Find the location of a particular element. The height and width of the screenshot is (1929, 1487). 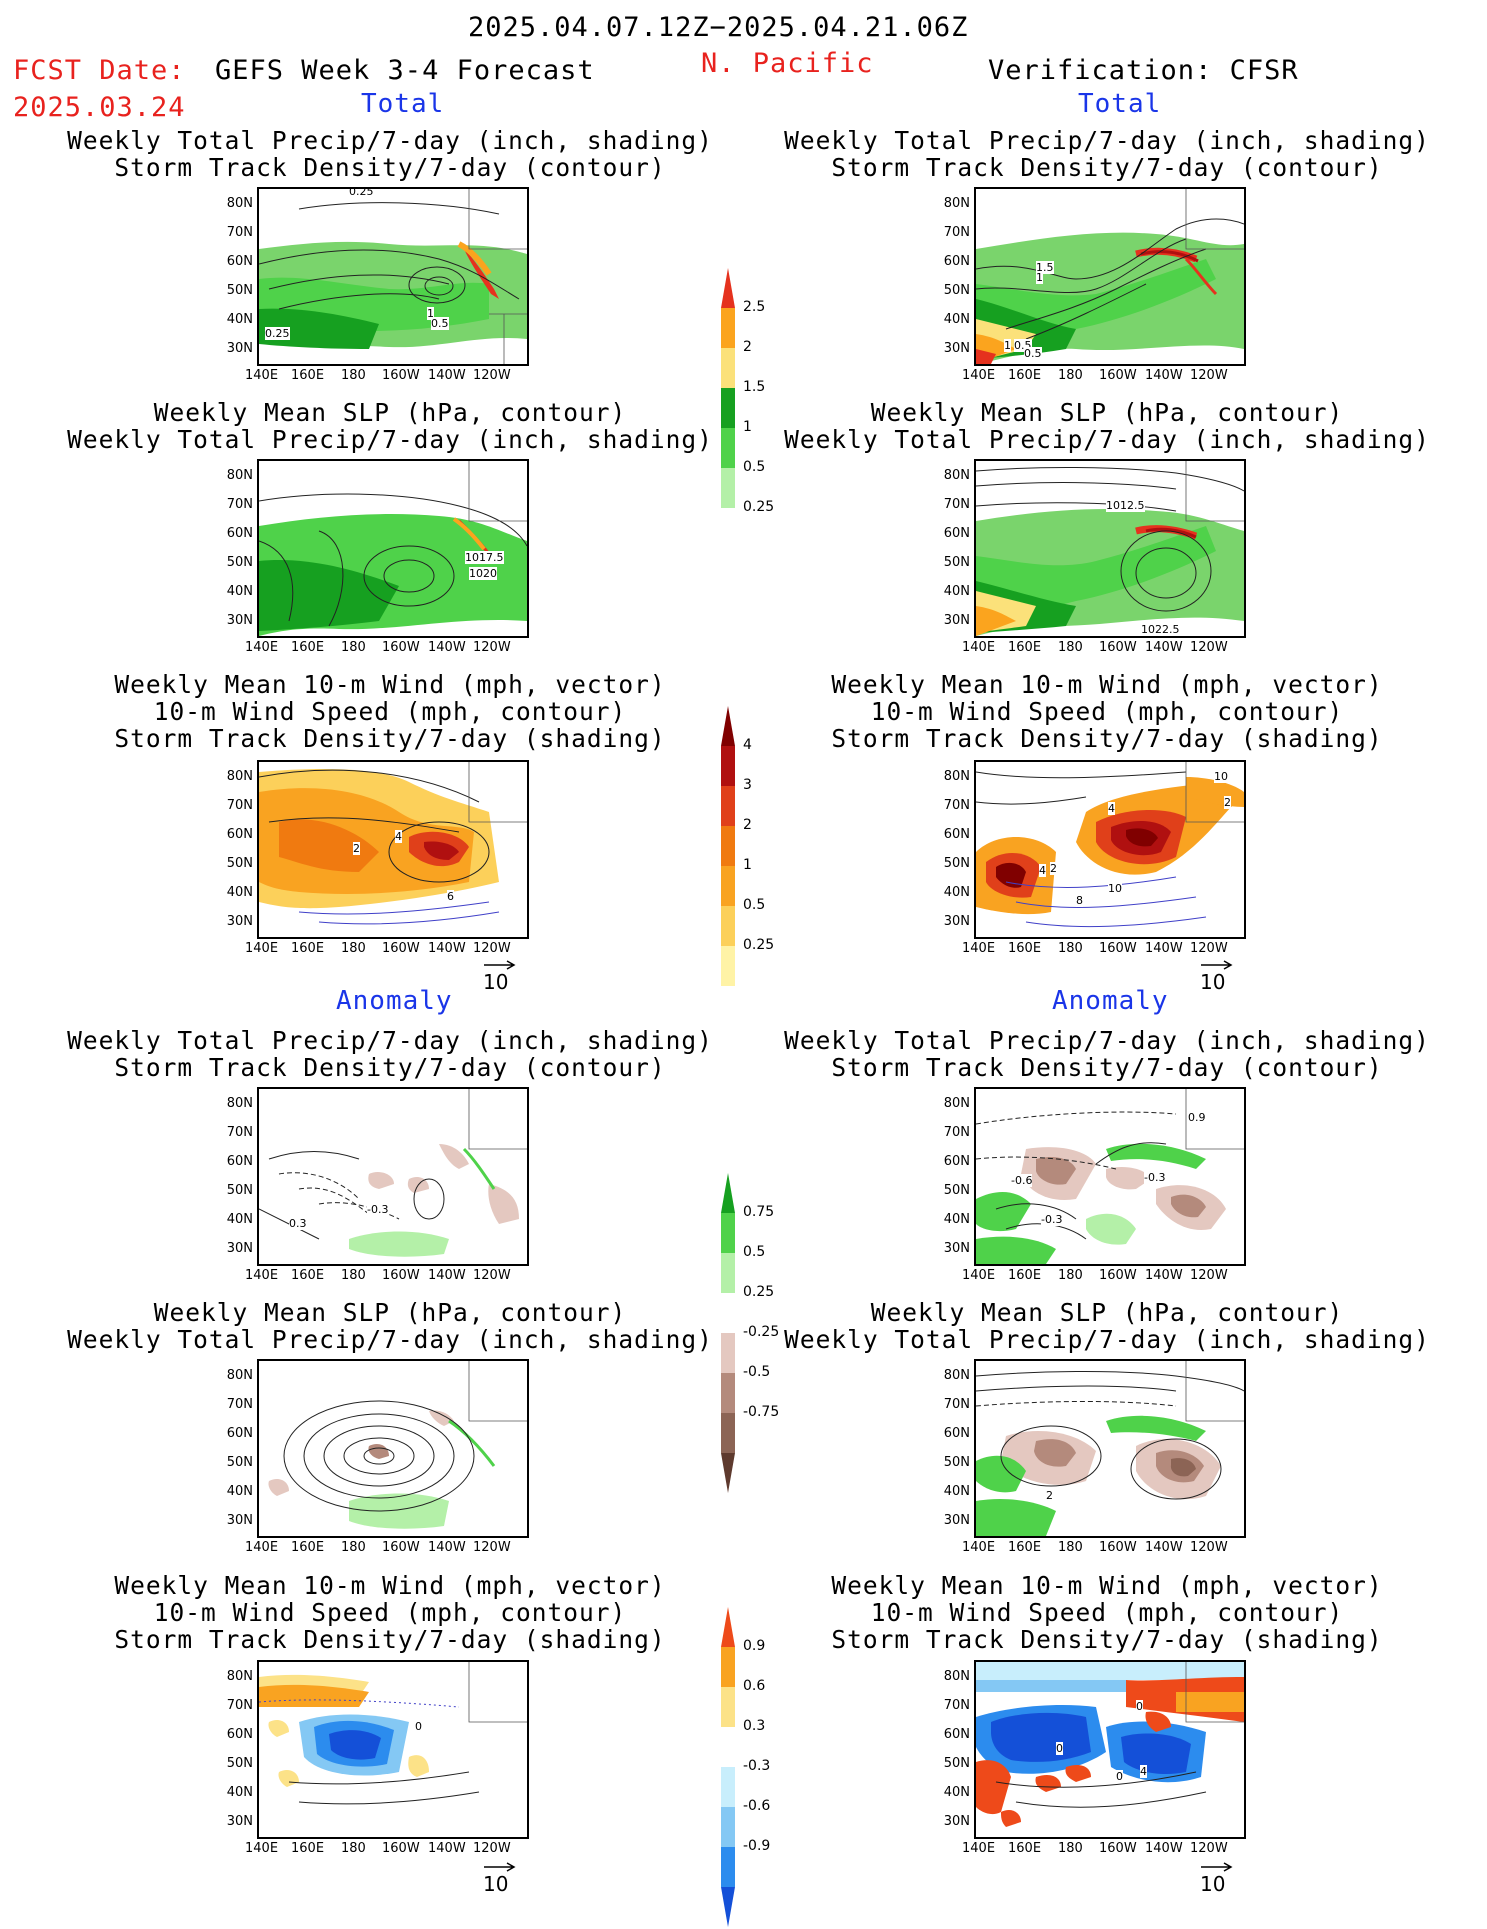

section-anomaly-right: Anomaly is located at coordinates (1110, 1001).